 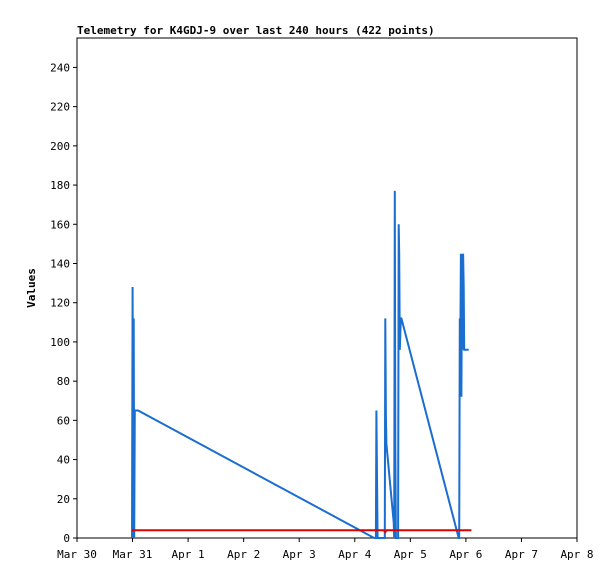 What do you see at coordinates (60, 263) in the screenshot?
I see `y-tick-label: 140` at bounding box center [60, 263].